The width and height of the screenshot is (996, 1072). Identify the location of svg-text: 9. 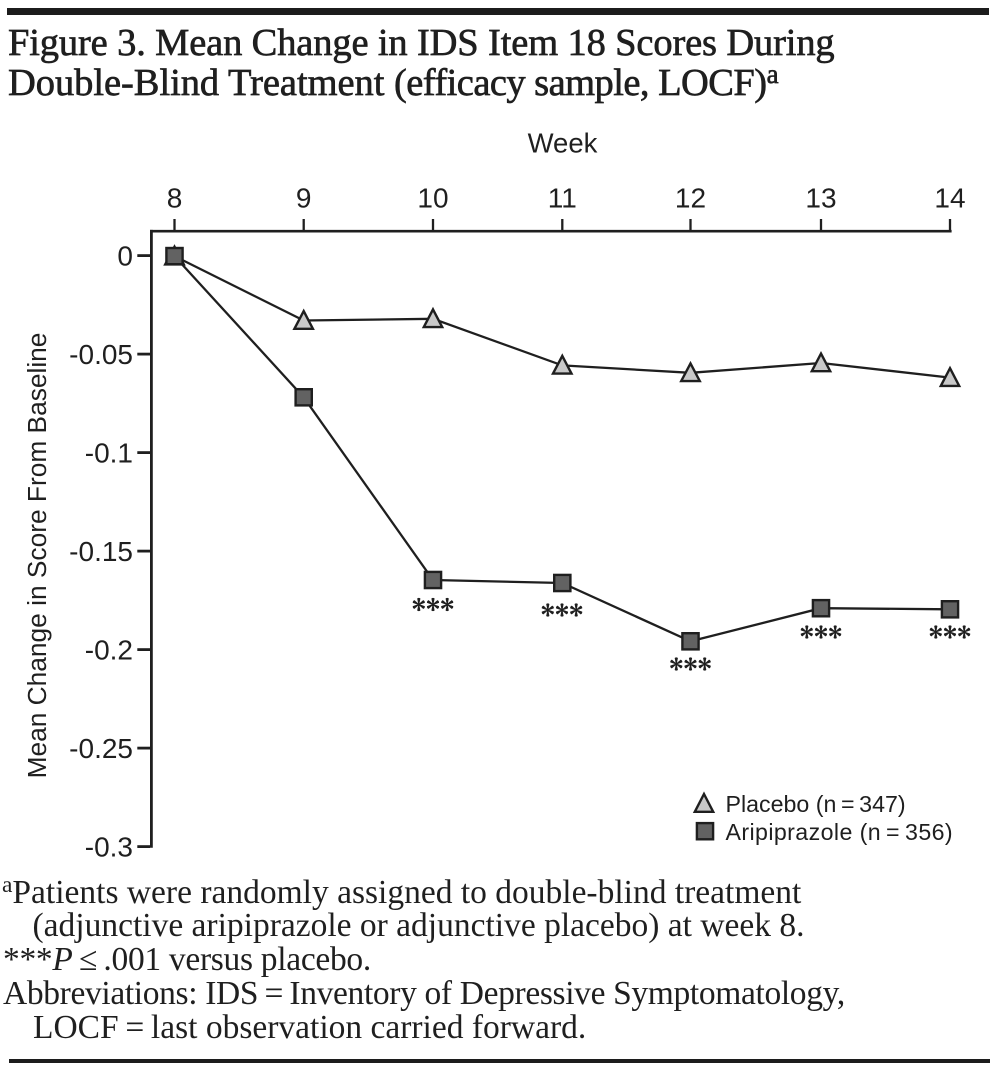
(304, 197).